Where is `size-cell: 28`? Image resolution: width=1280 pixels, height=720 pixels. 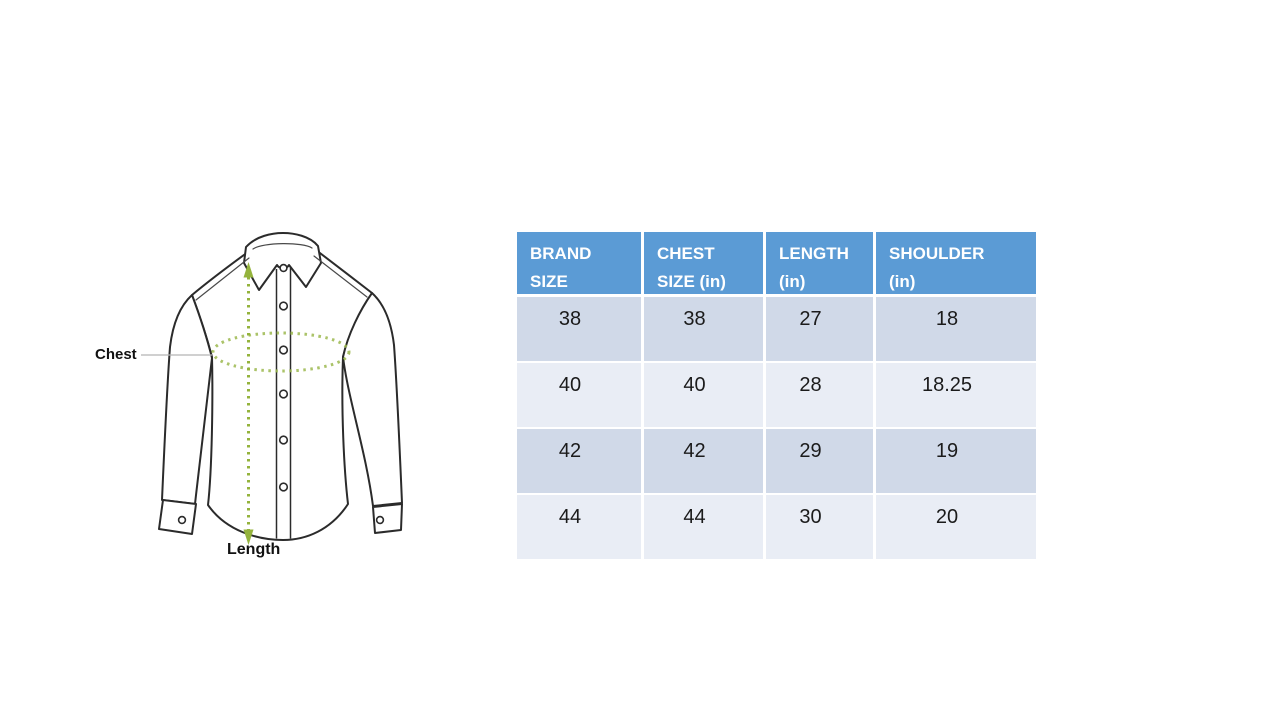
size-cell: 28 is located at coordinates (821, 396).